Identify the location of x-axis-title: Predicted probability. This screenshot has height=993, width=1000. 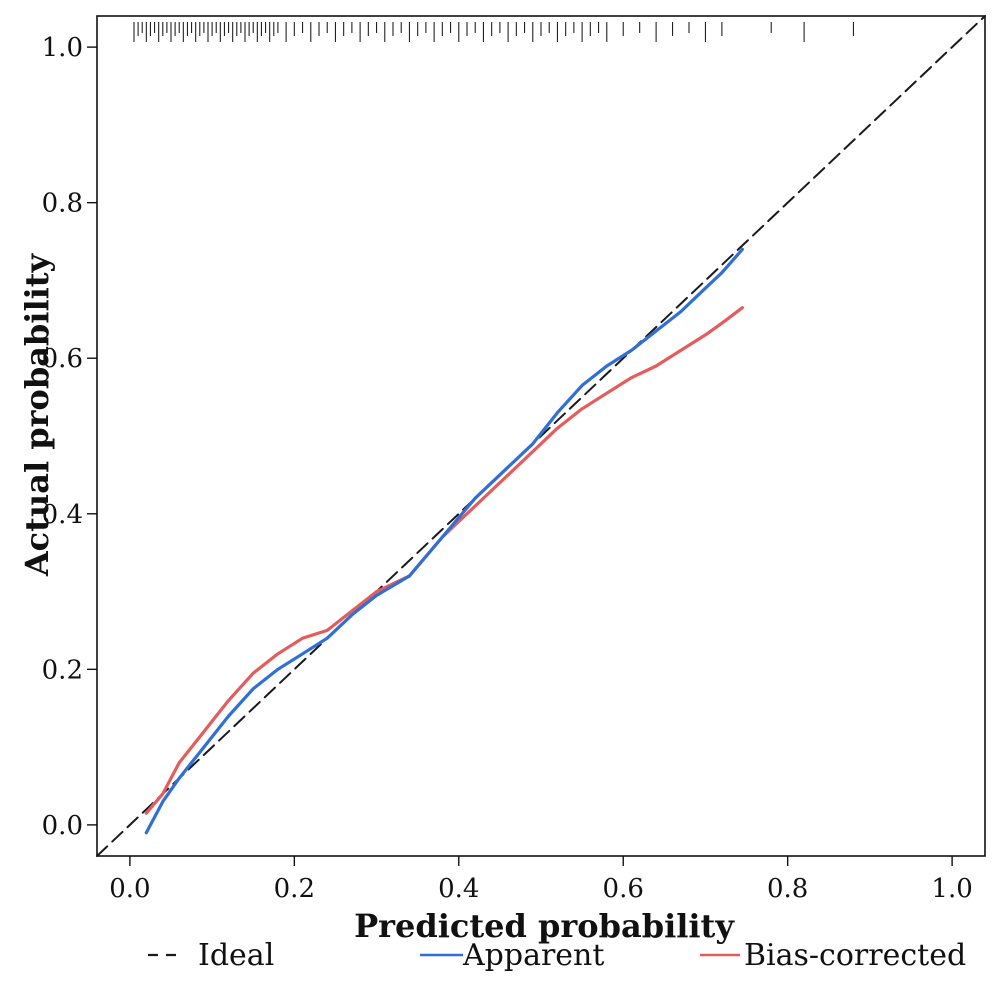
(544, 926).